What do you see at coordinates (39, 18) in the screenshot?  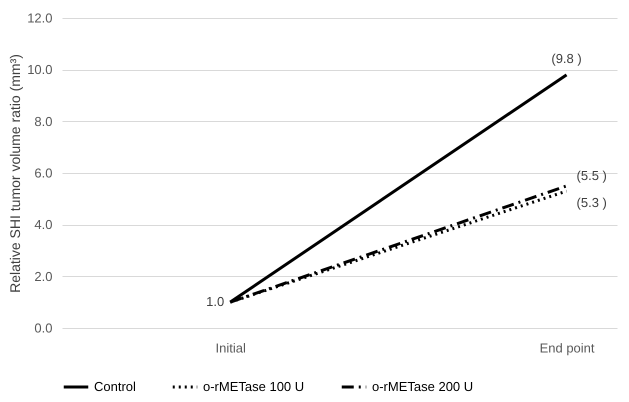 I see `y-tick-label: 12.0` at bounding box center [39, 18].